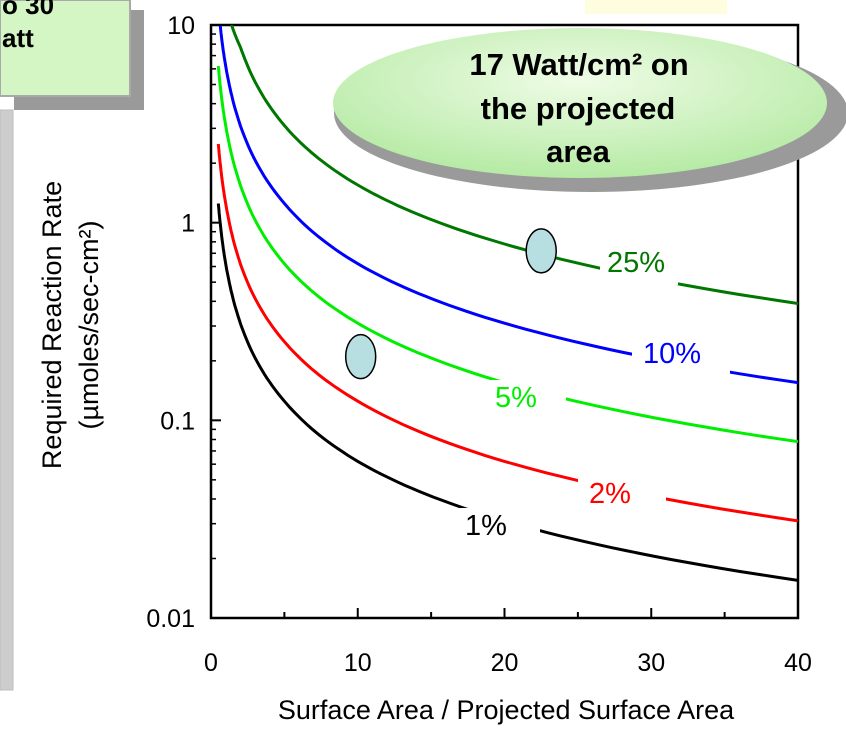  What do you see at coordinates (516, 398) in the screenshot?
I see `series-label-5: 5%` at bounding box center [516, 398].